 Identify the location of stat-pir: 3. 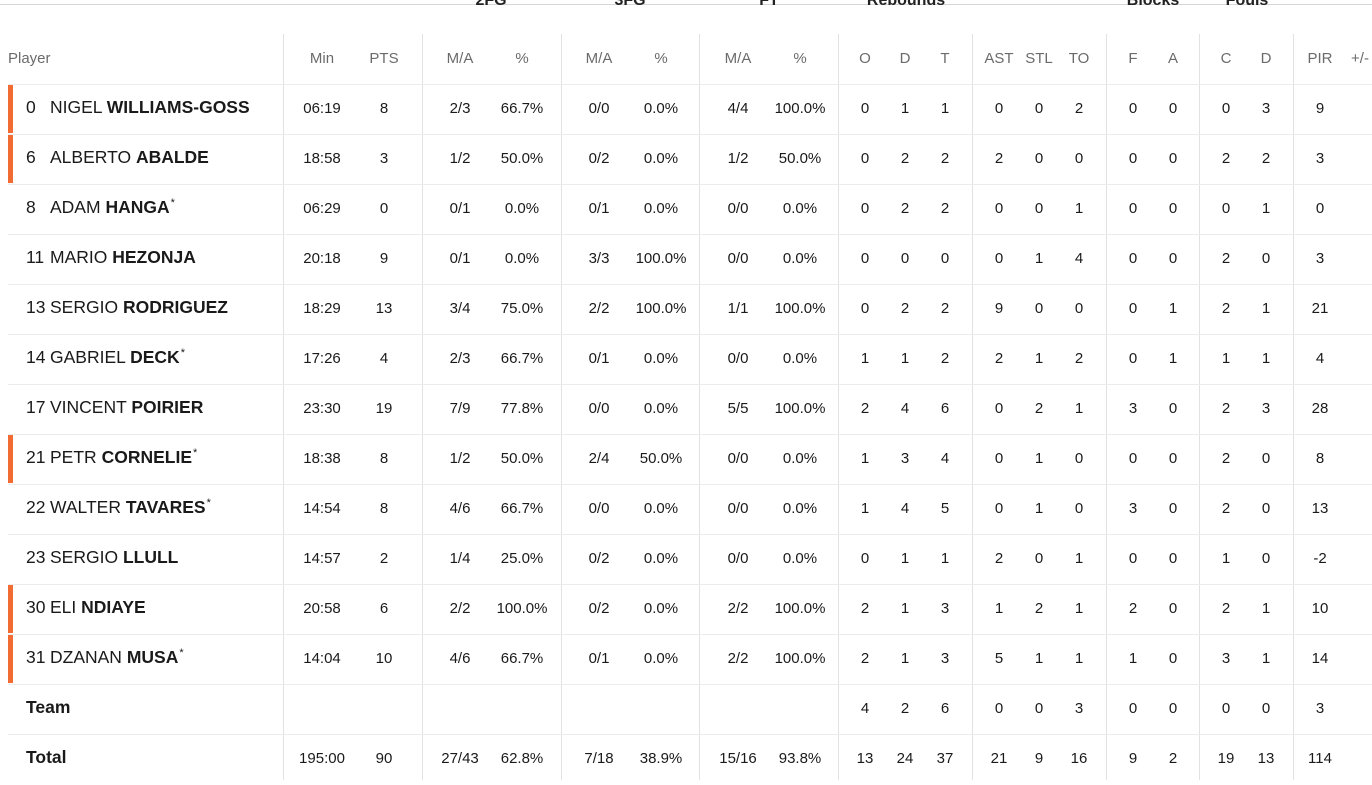
(1320, 708).